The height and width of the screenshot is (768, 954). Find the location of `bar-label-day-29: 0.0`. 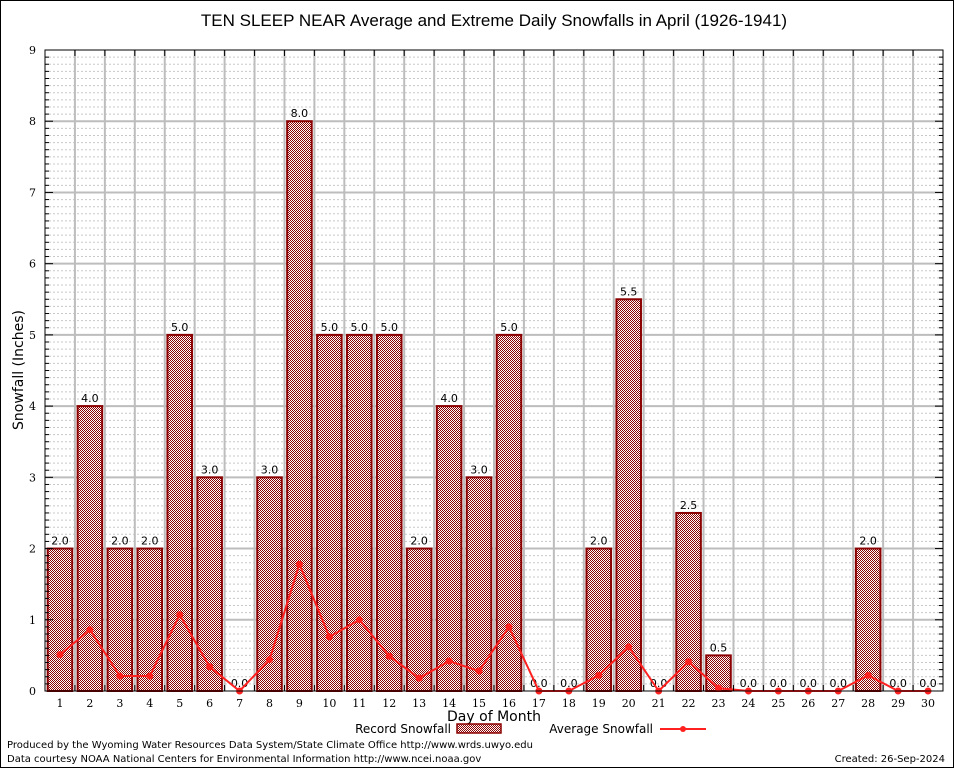

bar-label-day-29: 0.0 is located at coordinates (898, 683).